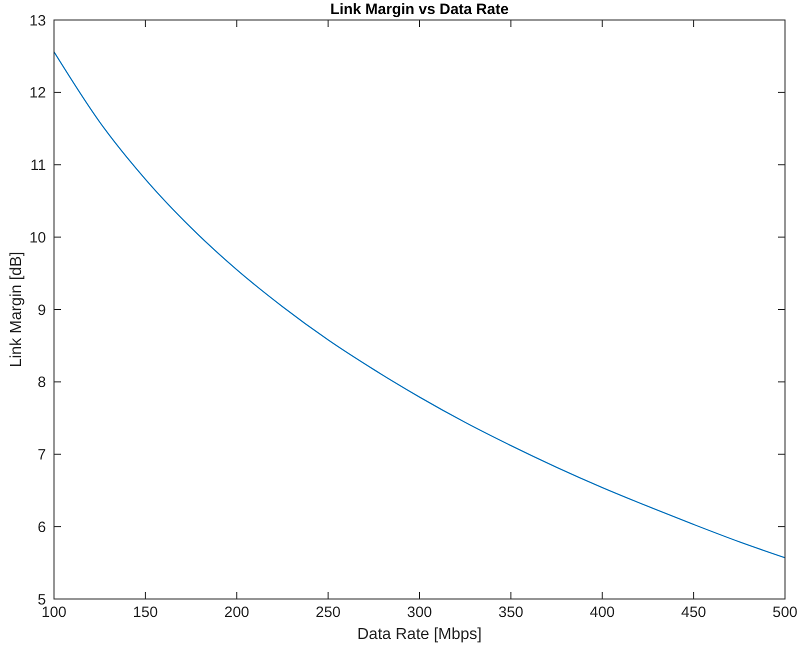 This screenshot has width=804, height=653. What do you see at coordinates (42, 383) in the screenshot?
I see `y-tick-label: 8` at bounding box center [42, 383].